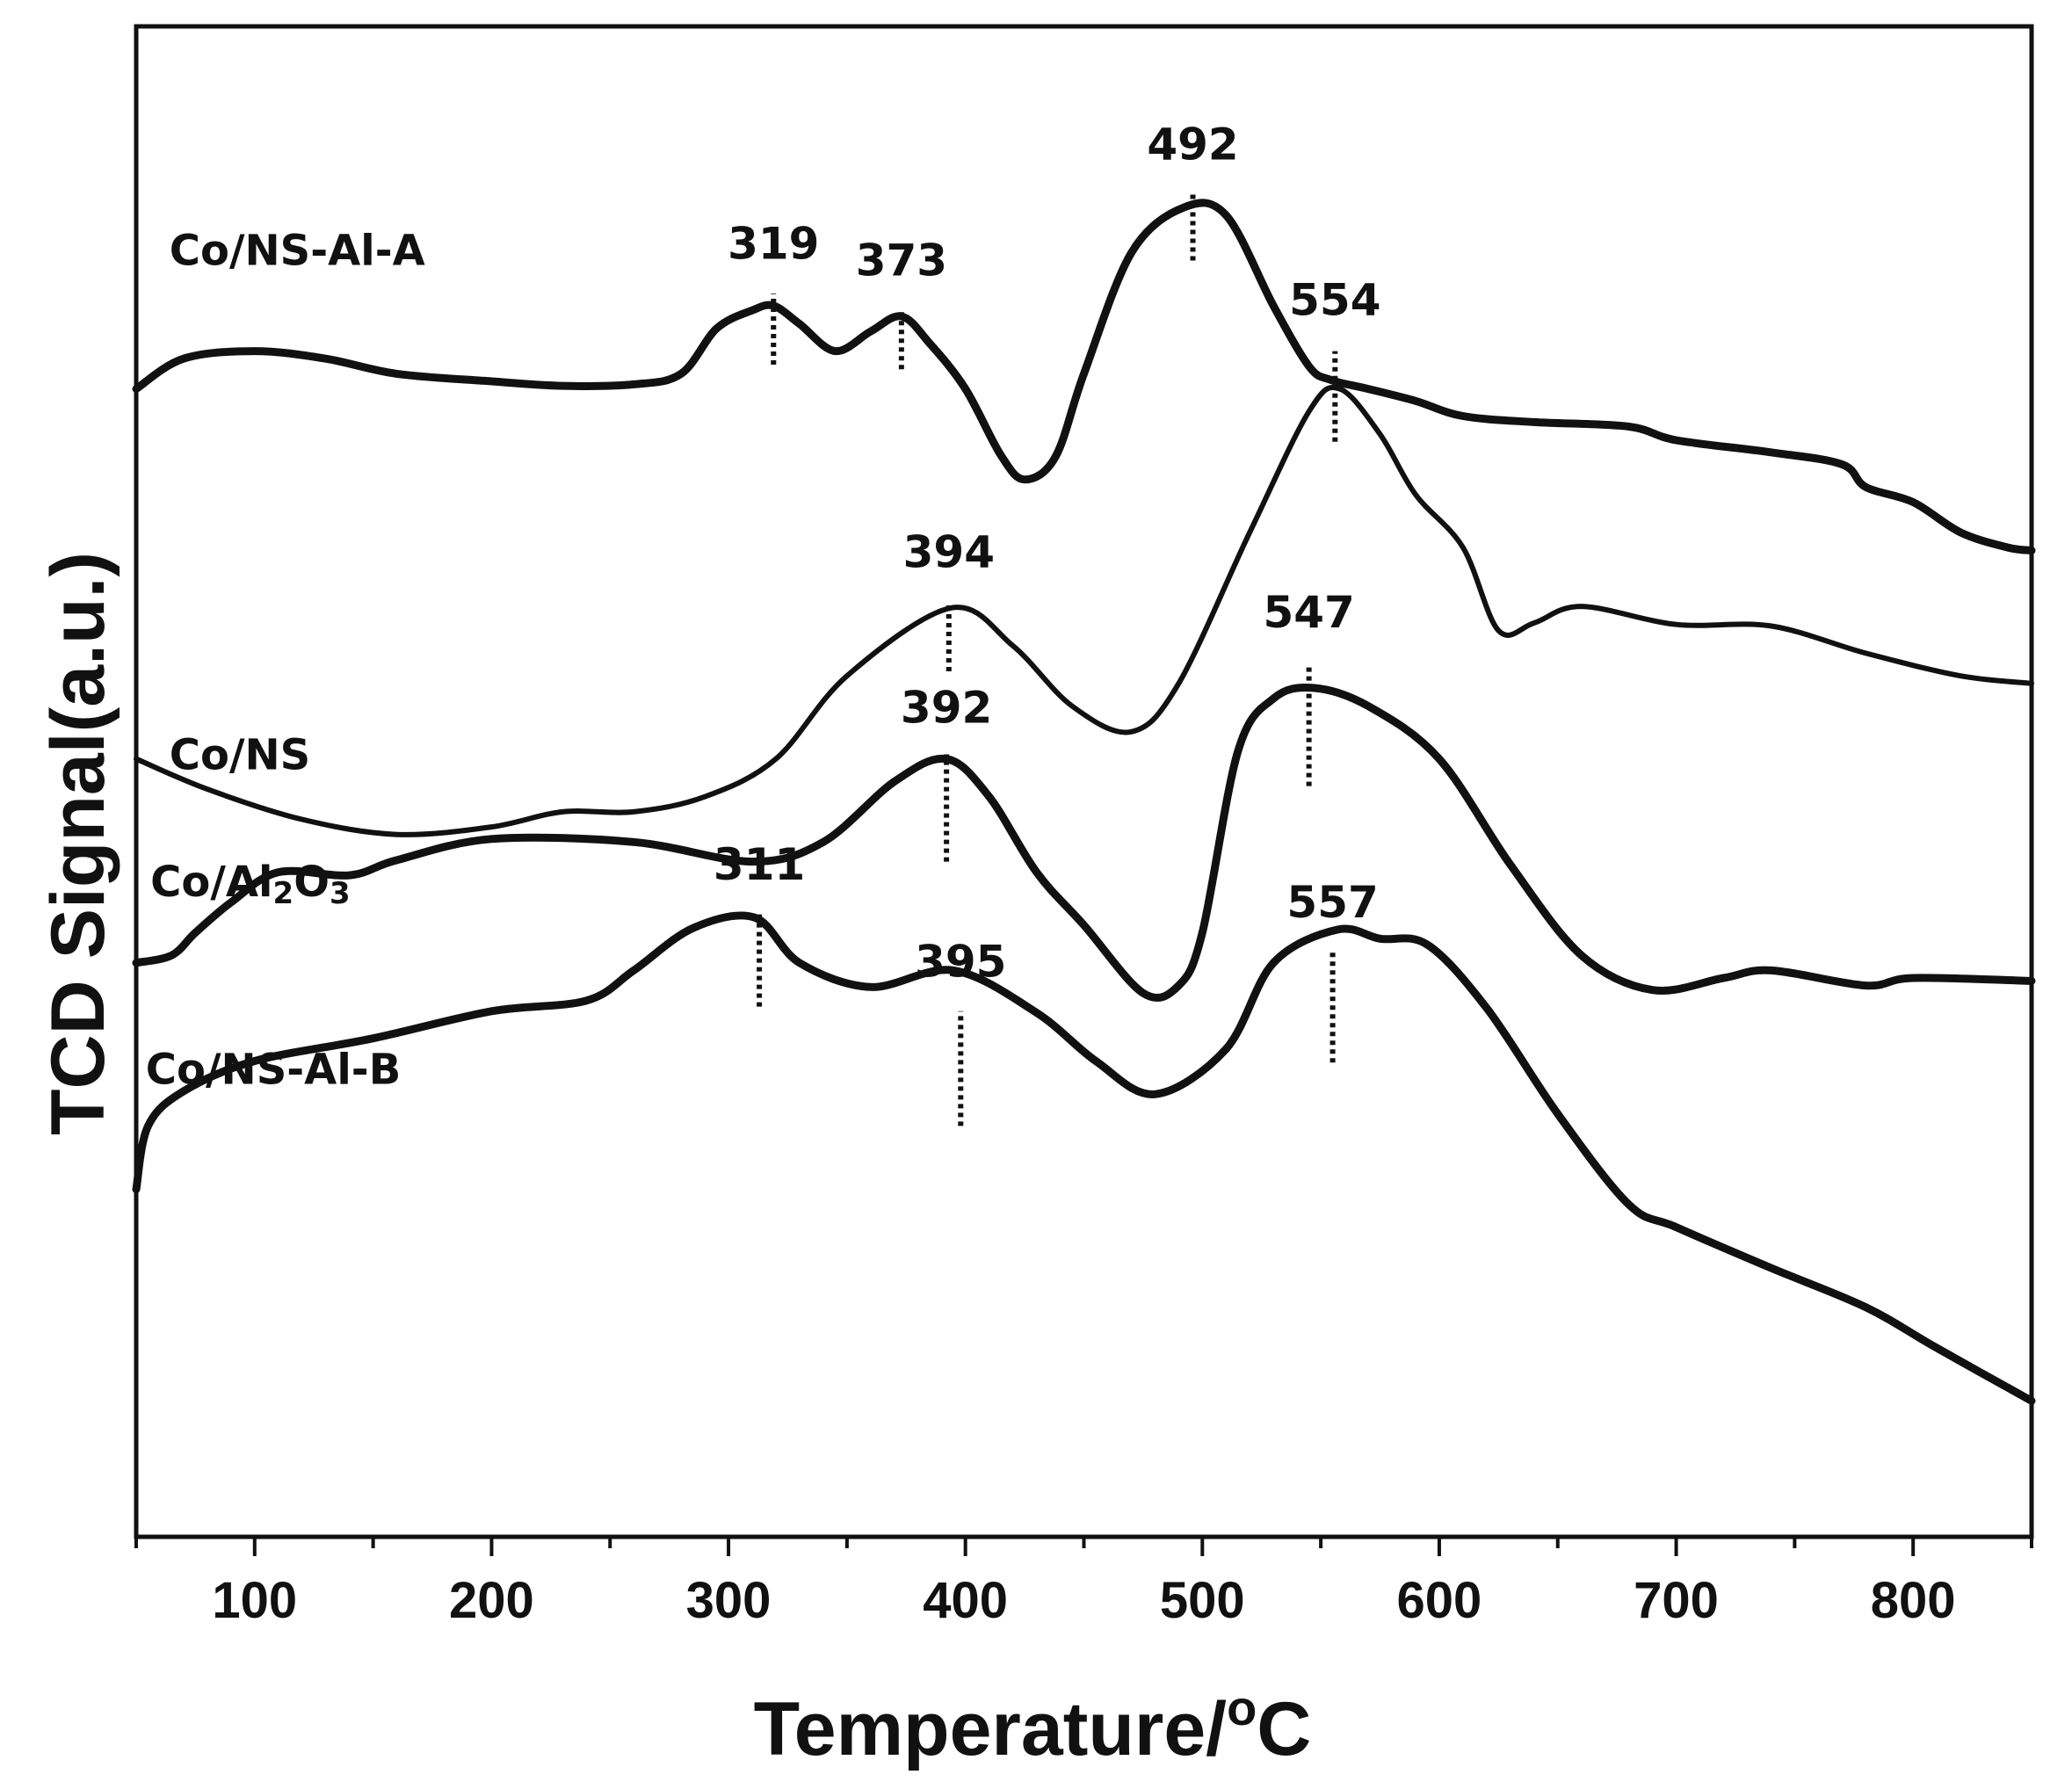  I want to click on x-tick-label: 500, so click(1202, 1600).